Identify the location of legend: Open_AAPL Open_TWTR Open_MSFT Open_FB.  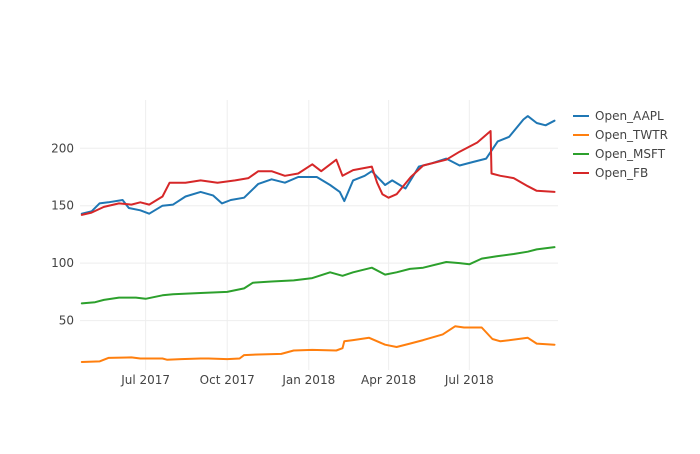
(620, 144).